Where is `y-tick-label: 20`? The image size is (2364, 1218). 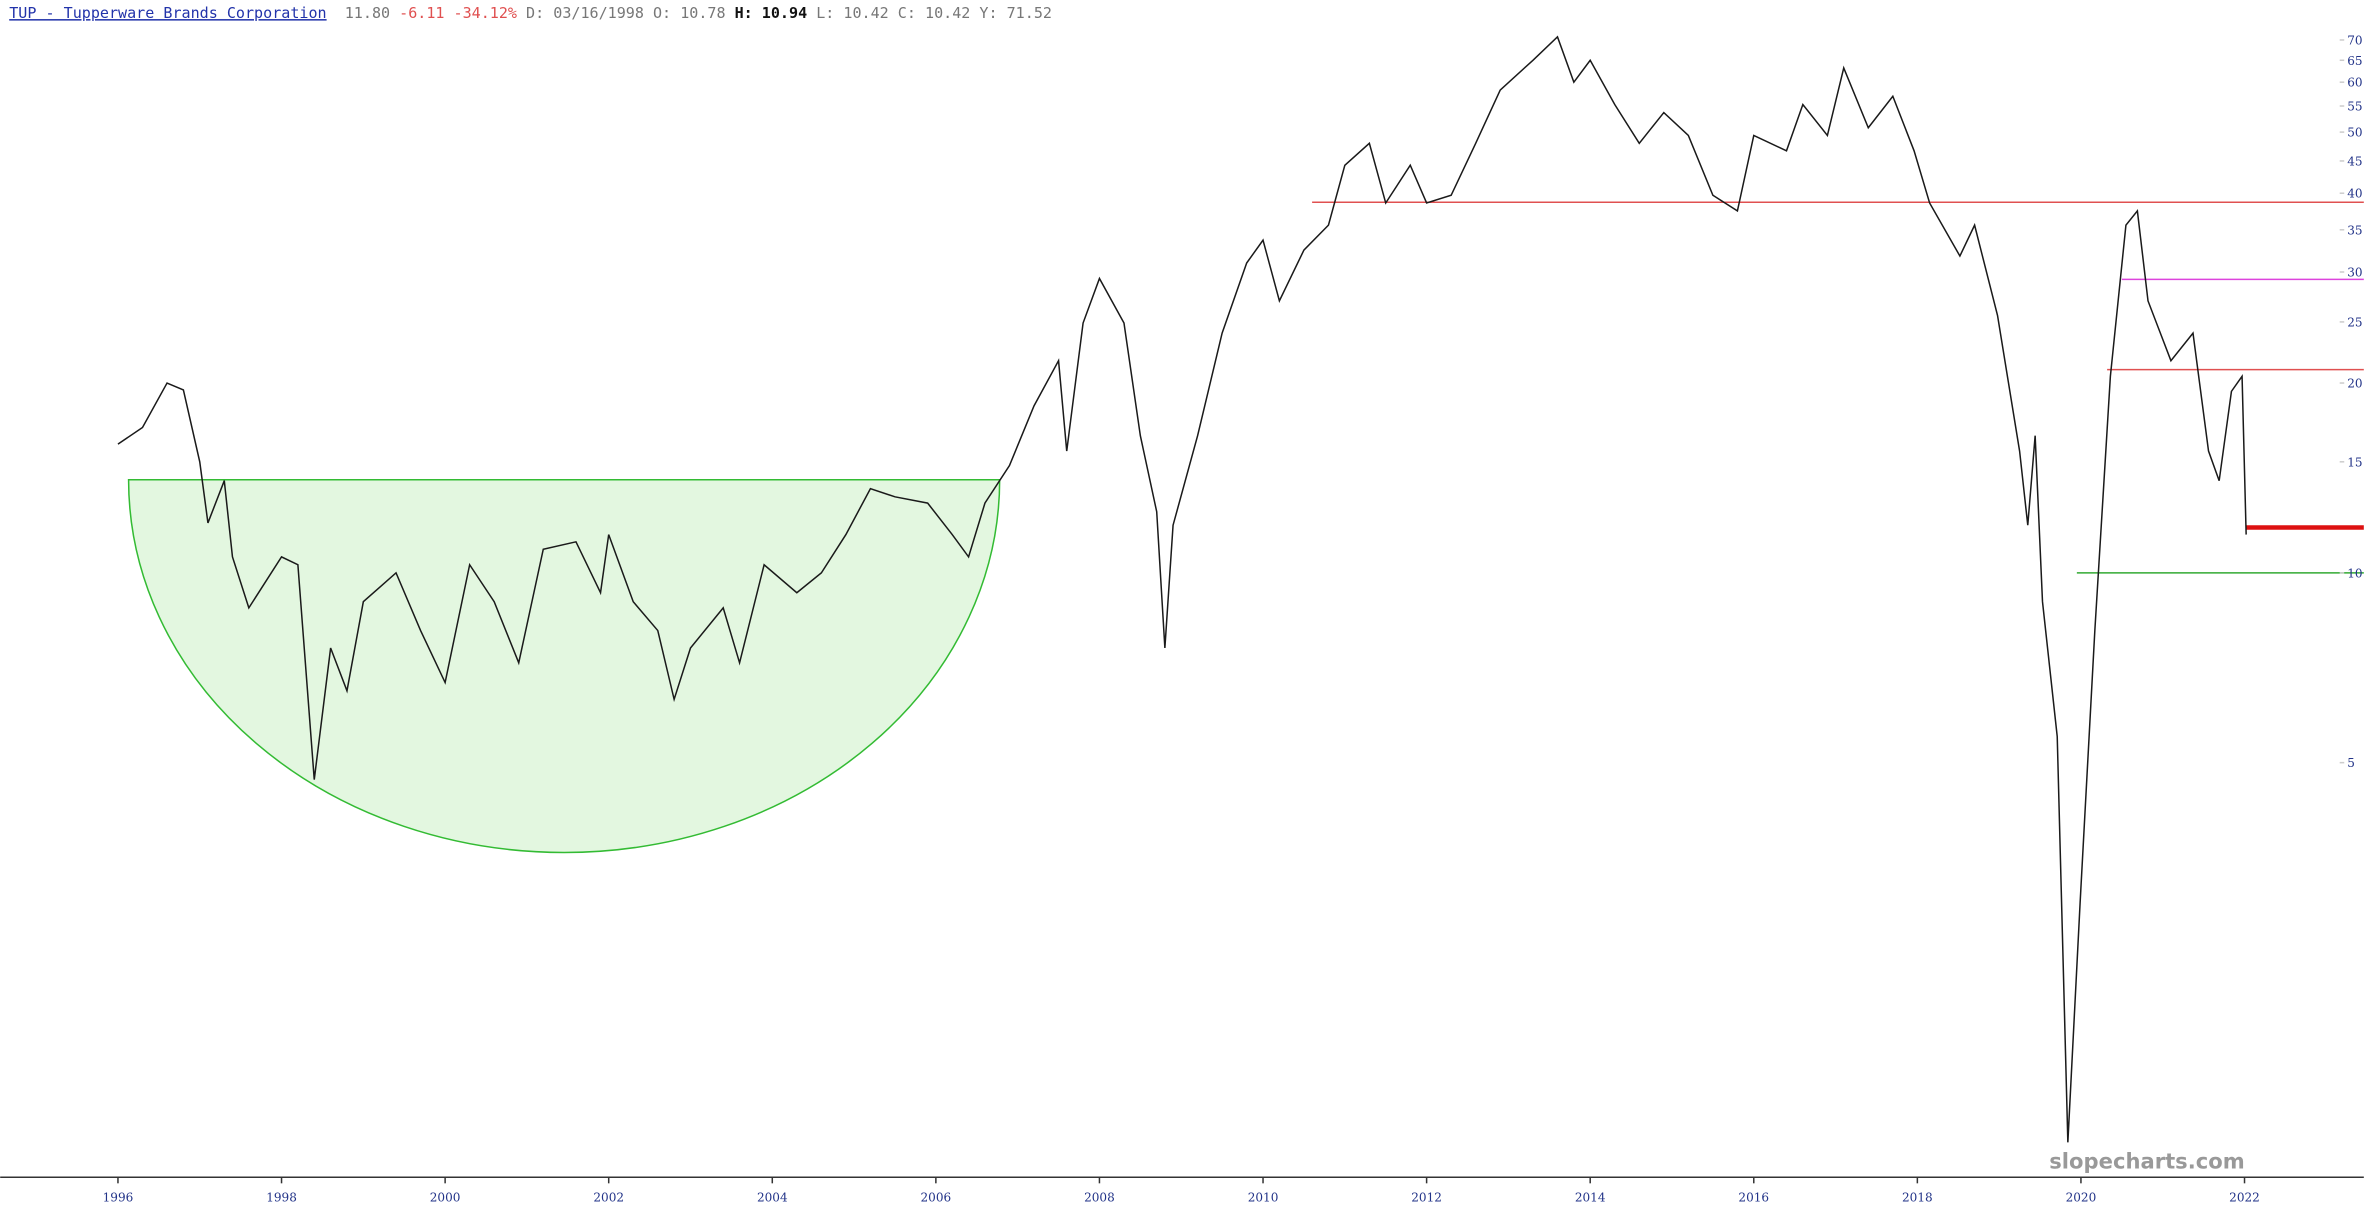 y-tick-label: 20 is located at coordinates (2354, 384).